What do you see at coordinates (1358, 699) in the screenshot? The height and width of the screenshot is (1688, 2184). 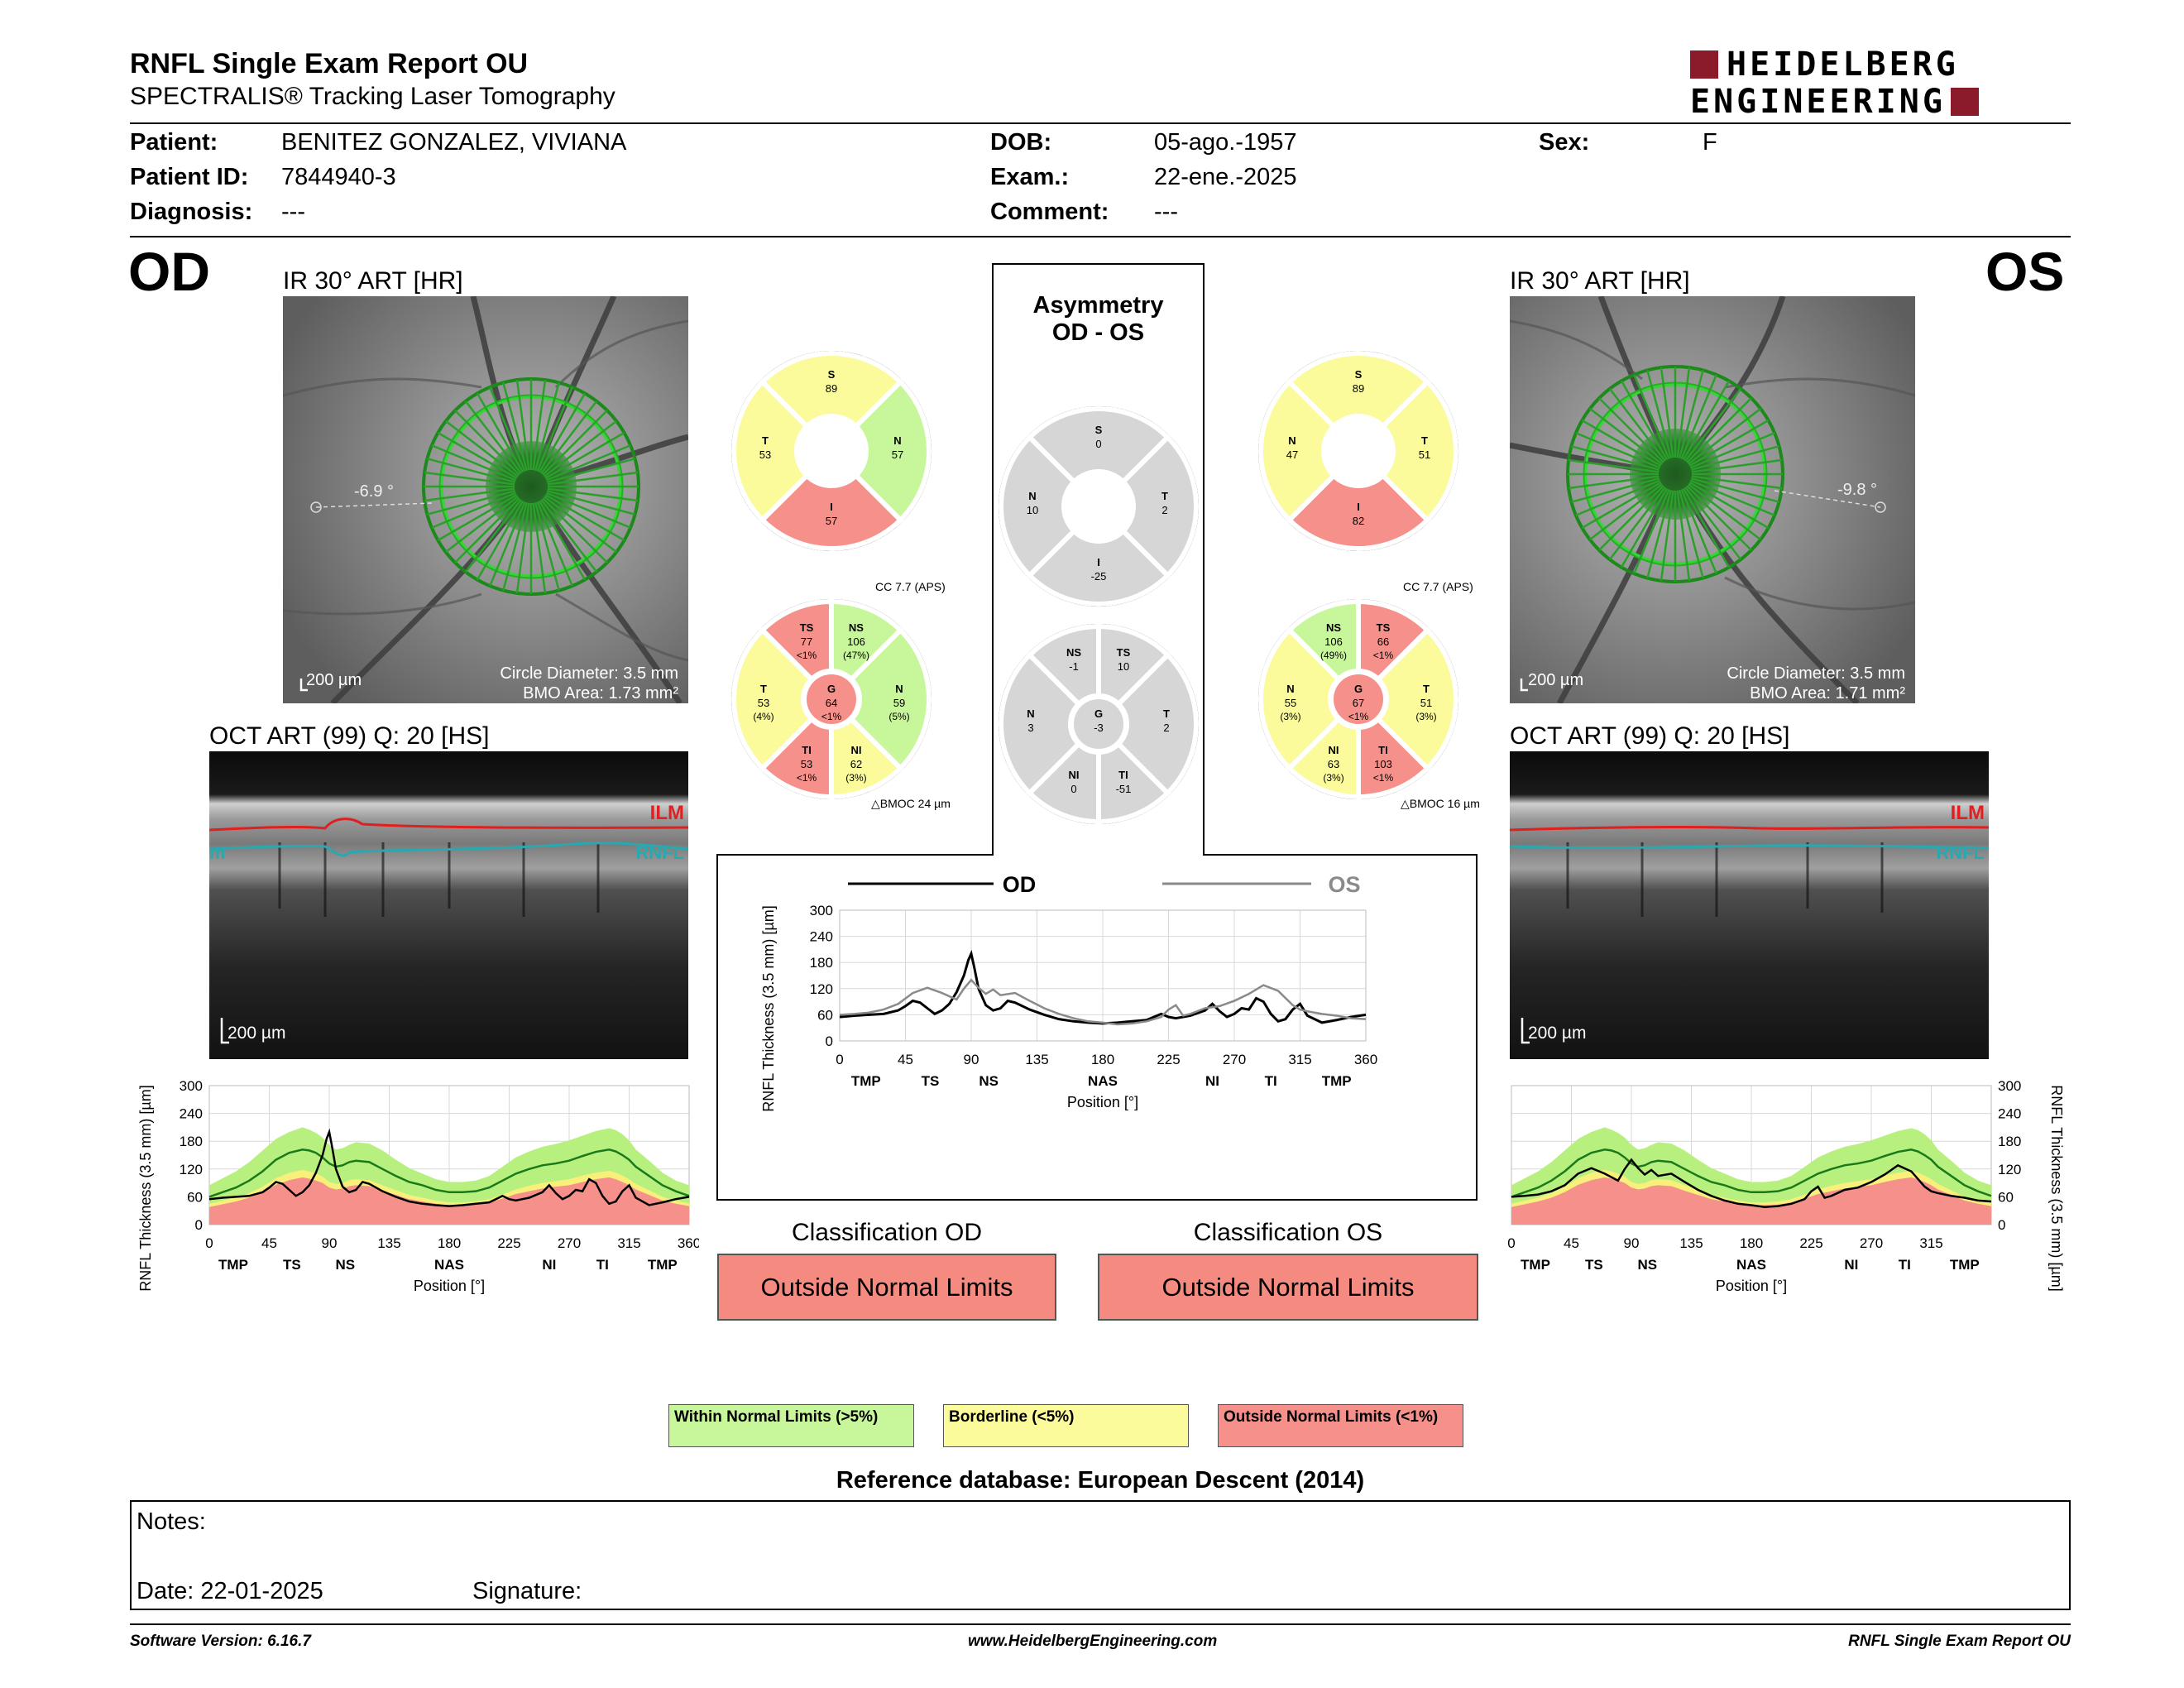 I see `sector-G` at bounding box center [1358, 699].